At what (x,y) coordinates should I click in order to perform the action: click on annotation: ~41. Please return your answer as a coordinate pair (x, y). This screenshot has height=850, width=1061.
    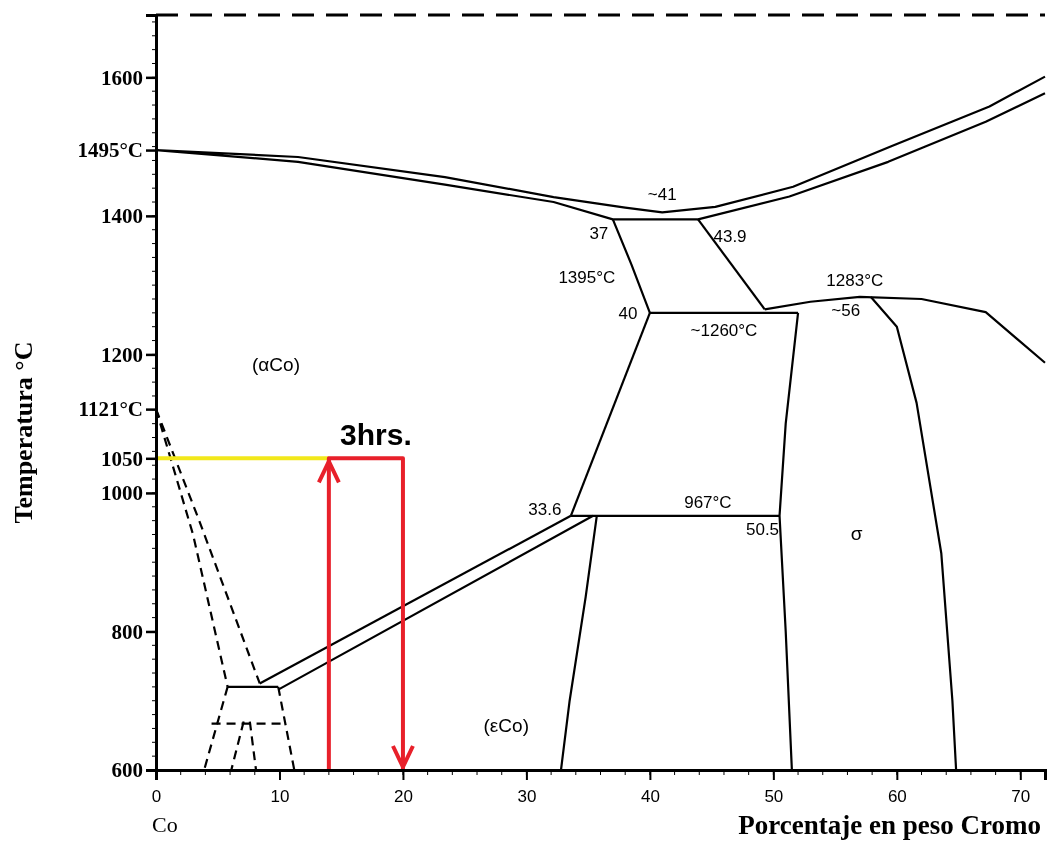
    Looking at the image, I should click on (662, 195).